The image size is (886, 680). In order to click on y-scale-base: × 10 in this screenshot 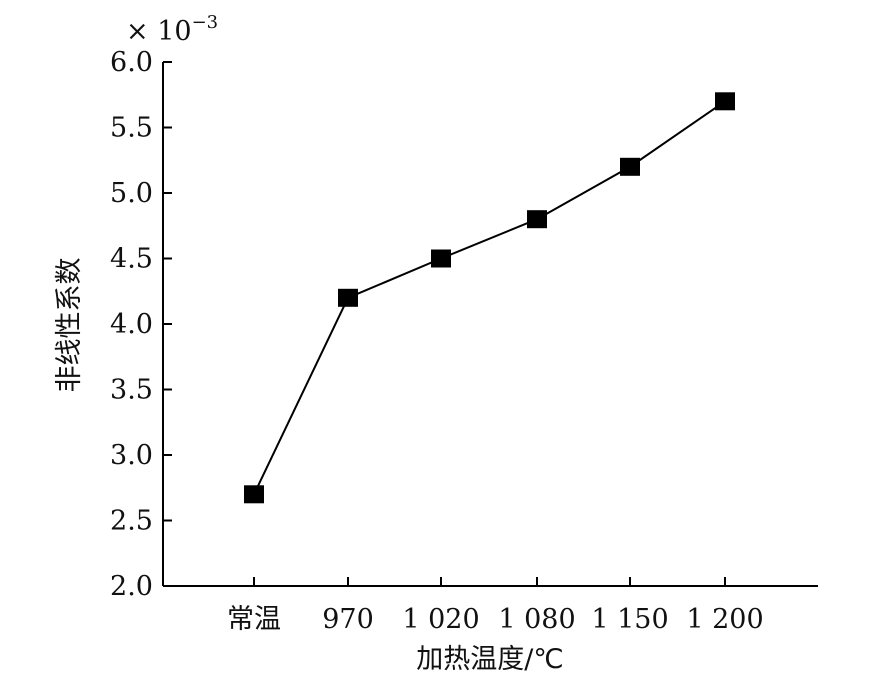, I will do `click(159, 31)`.